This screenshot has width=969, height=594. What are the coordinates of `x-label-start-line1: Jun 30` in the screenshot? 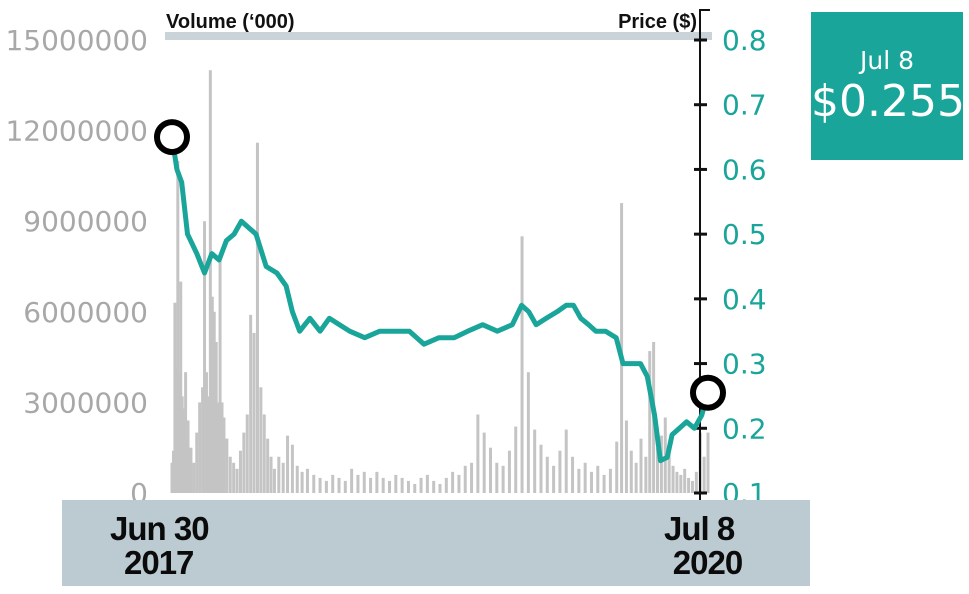 It's located at (160, 528).